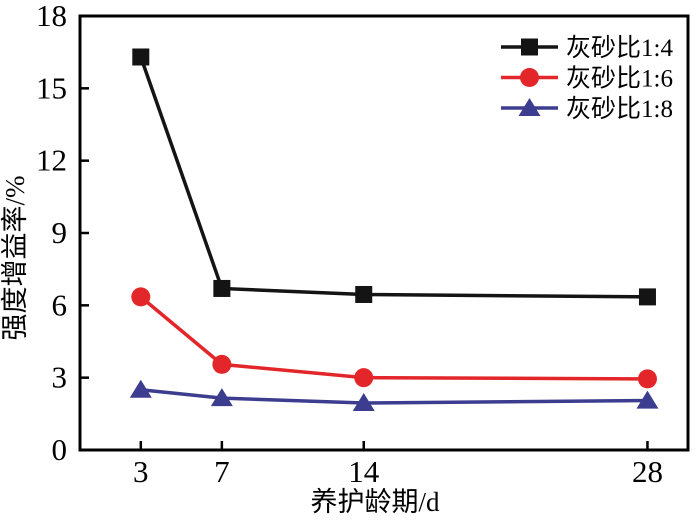 The image size is (700, 524). What do you see at coordinates (60, 377) in the screenshot?
I see `y-tick-label: 3` at bounding box center [60, 377].